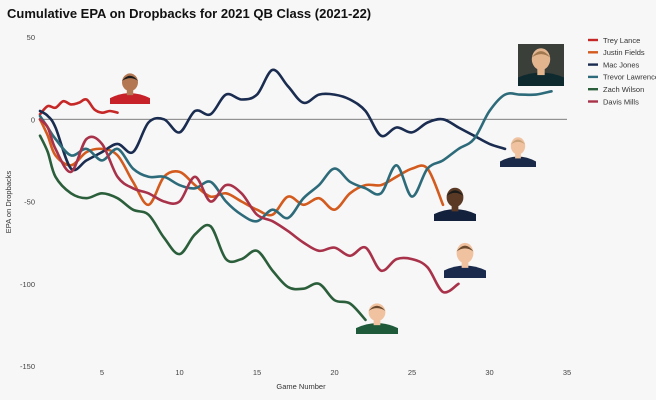 The width and height of the screenshot is (656, 400). Describe the element at coordinates (257, 372) in the screenshot. I see `x-tick-label: 15` at that location.